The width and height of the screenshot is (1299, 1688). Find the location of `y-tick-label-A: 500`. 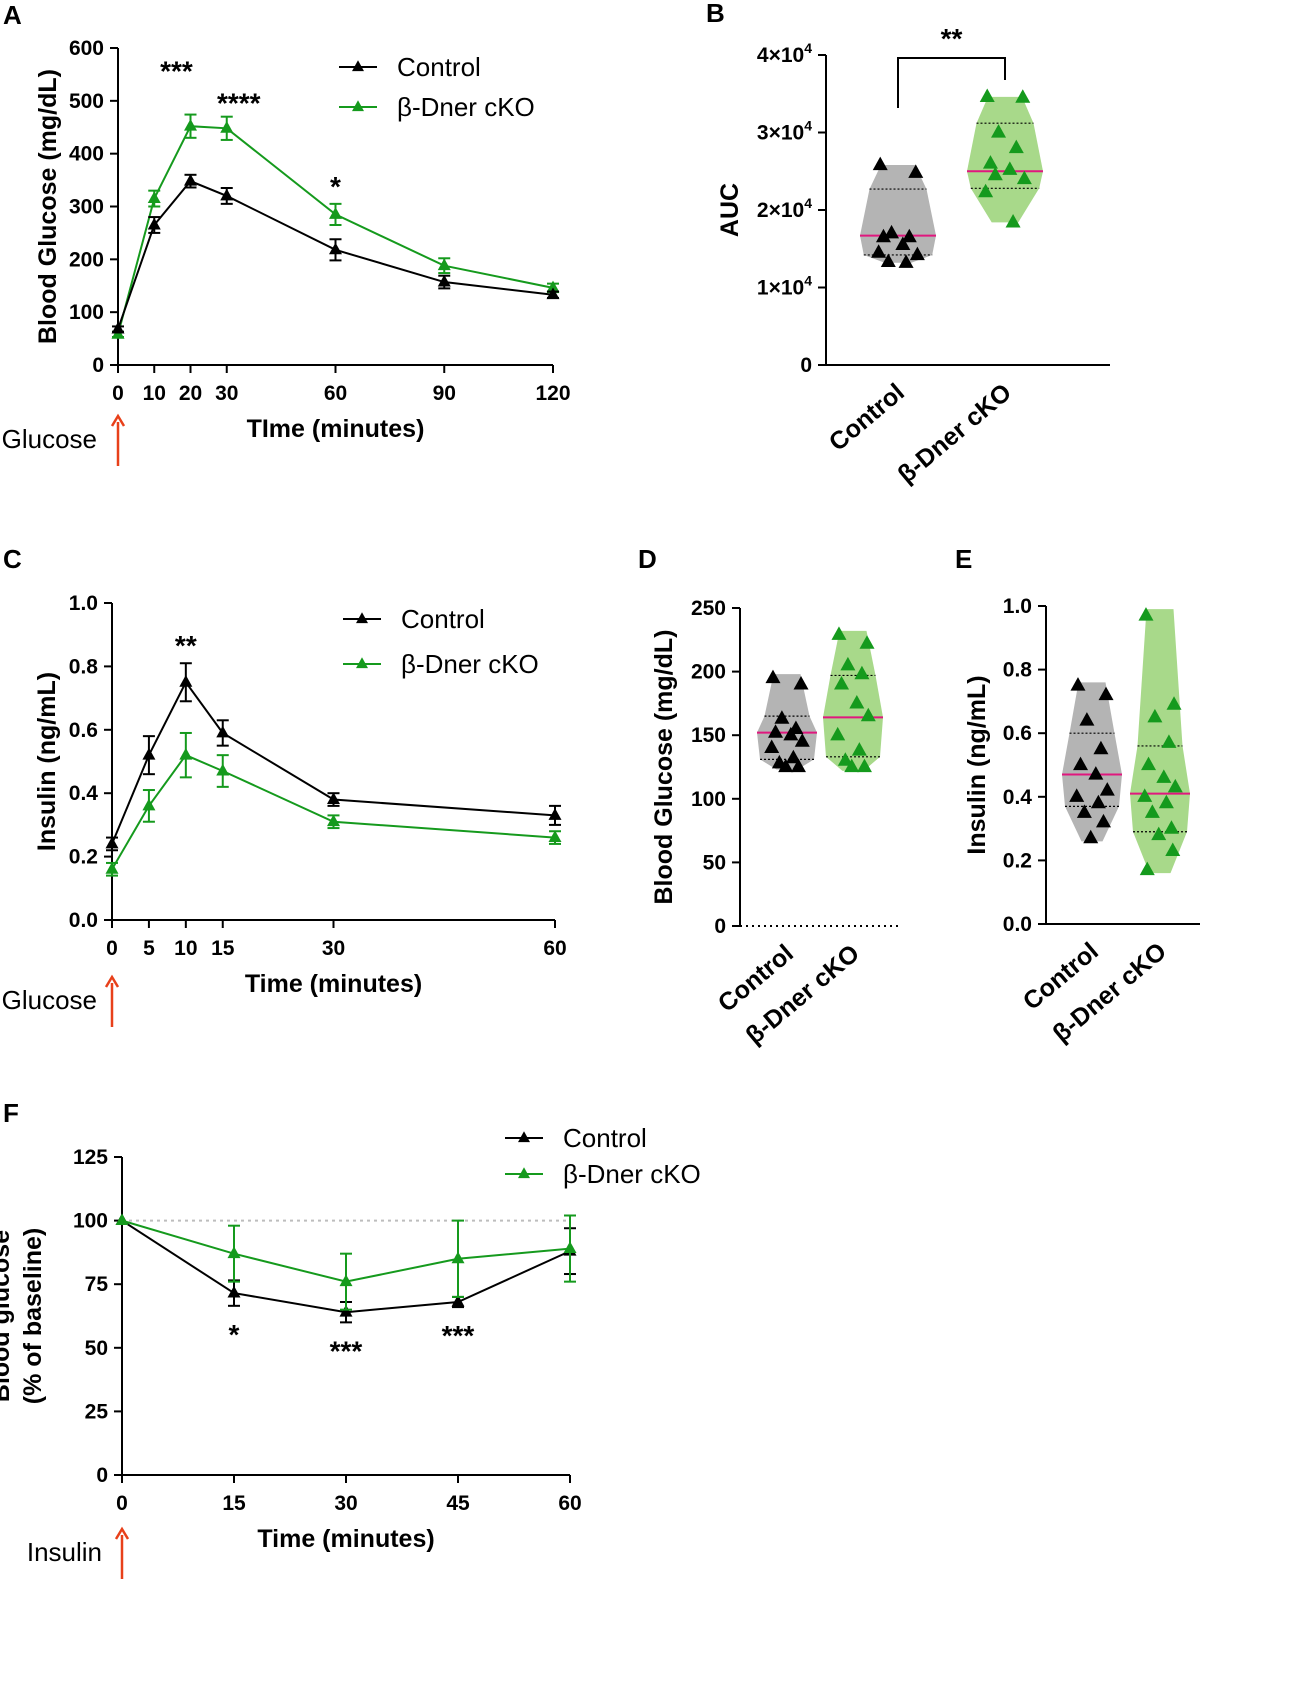

y-tick-label-A: 500 is located at coordinates (86, 101).